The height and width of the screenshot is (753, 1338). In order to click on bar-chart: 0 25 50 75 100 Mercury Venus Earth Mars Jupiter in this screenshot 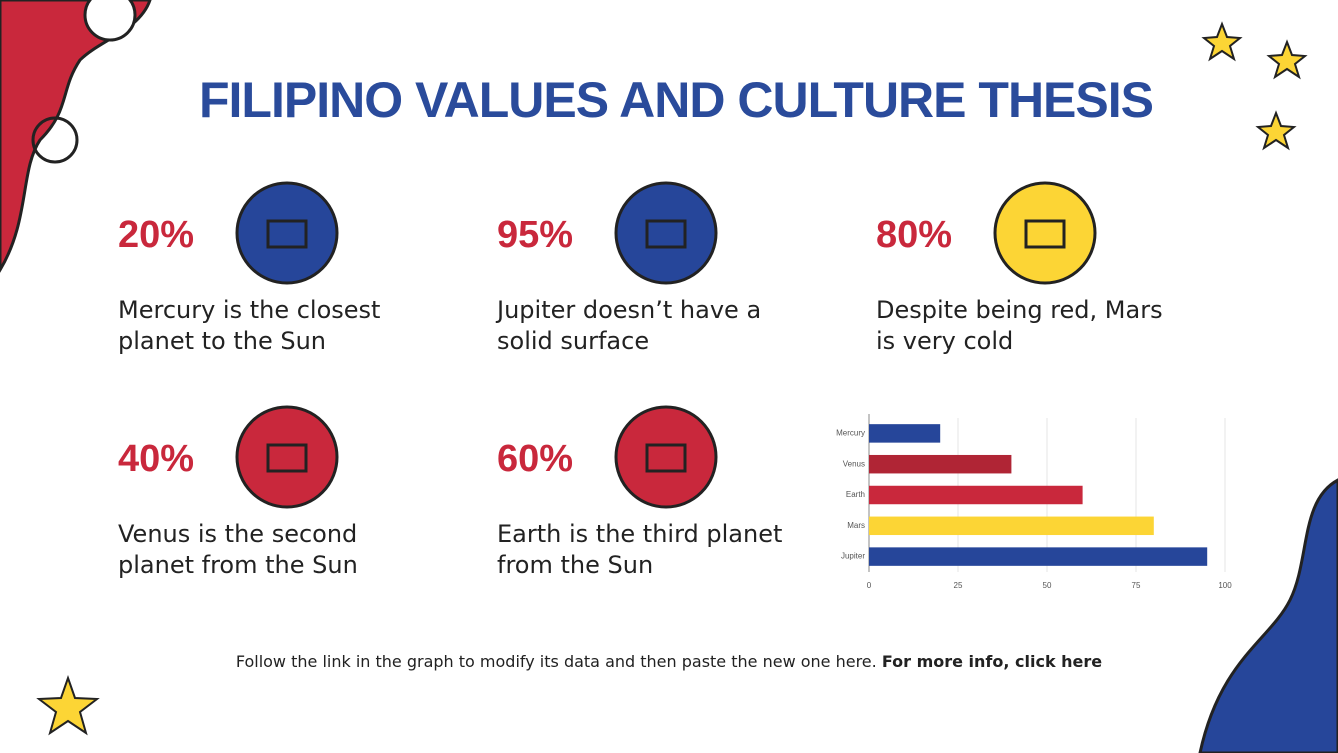, I will do `click(1034, 502)`.